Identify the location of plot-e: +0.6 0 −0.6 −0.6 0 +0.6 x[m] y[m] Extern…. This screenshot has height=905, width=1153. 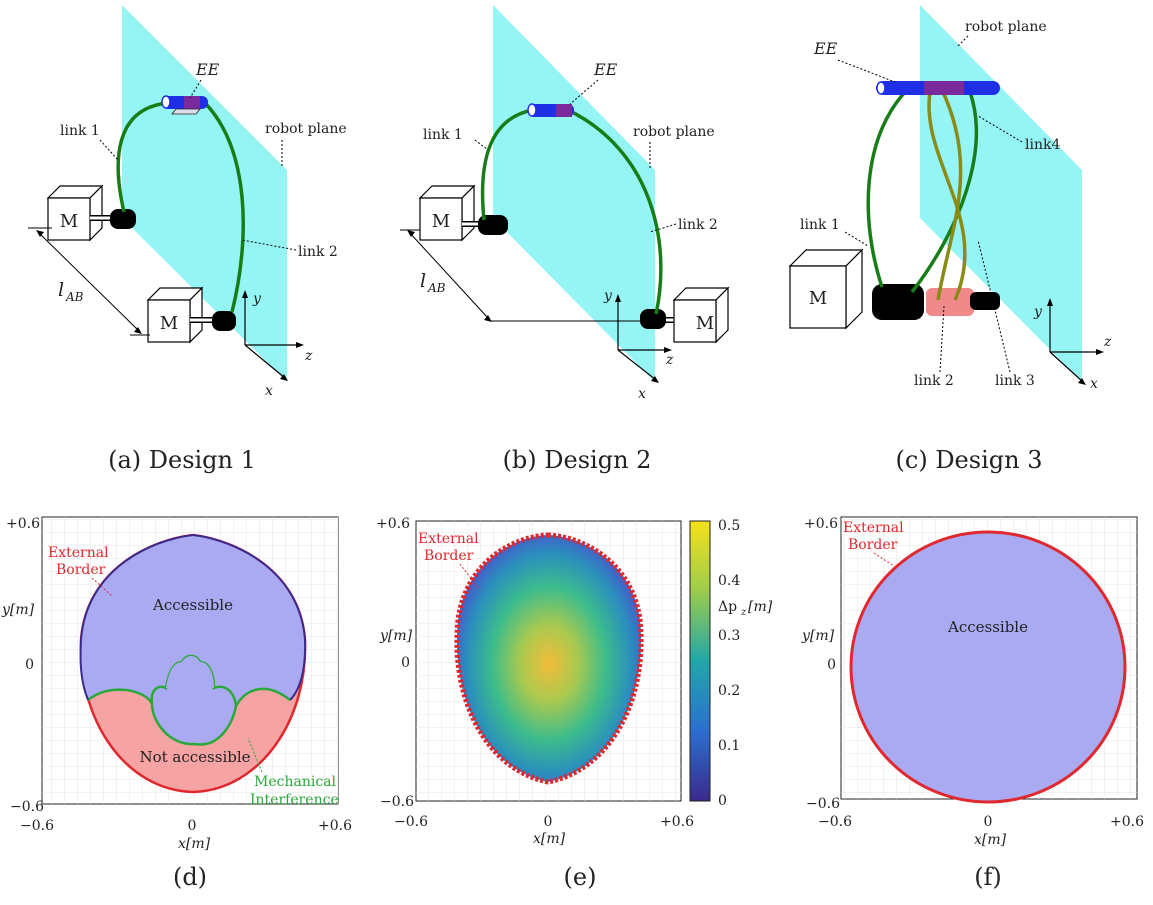
(574, 681).